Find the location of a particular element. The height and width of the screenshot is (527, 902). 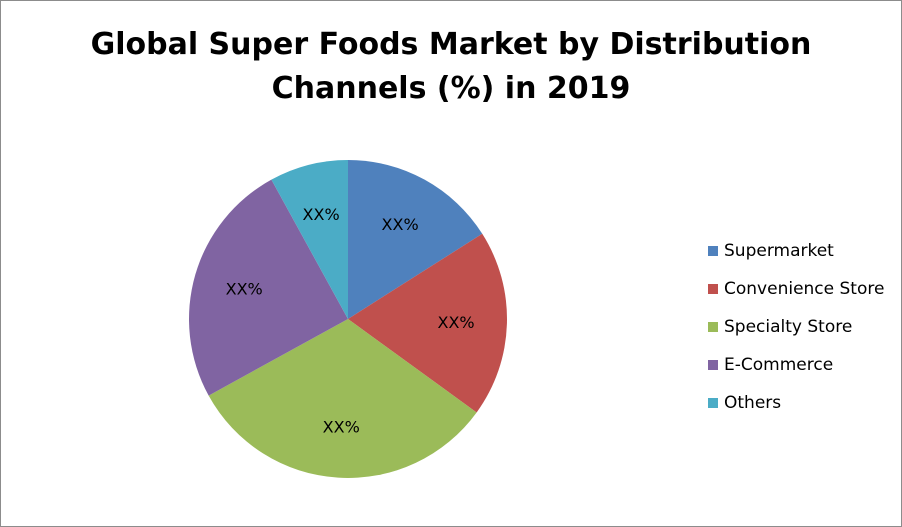

pie-slice-e-commerce is located at coordinates (268, 287).